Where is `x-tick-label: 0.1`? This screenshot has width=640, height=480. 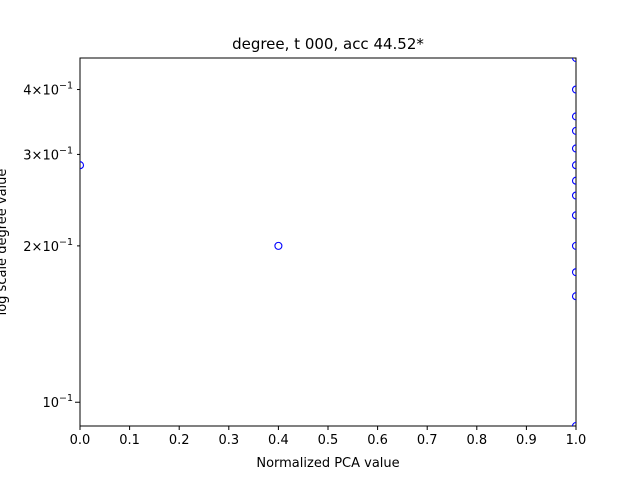 x-tick-label: 0.1 is located at coordinates (129, 440).